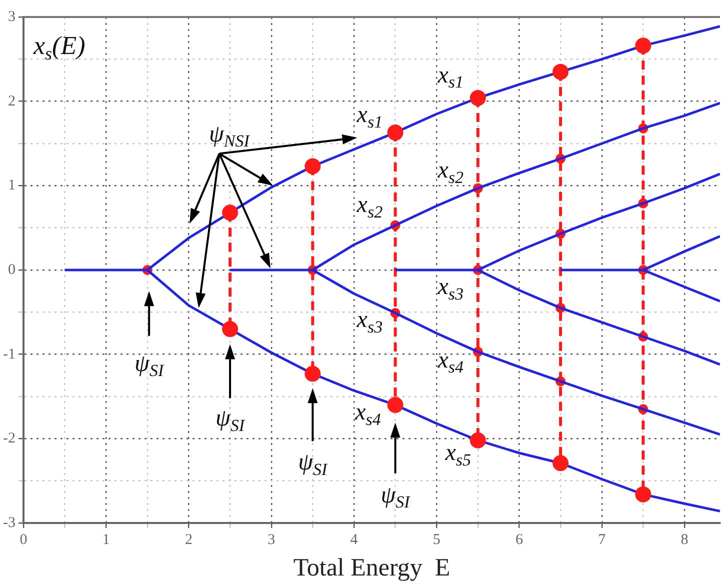 This screenshot has height=588, width=728. I want to click on y-tick-label: 1, so click(12, 186).